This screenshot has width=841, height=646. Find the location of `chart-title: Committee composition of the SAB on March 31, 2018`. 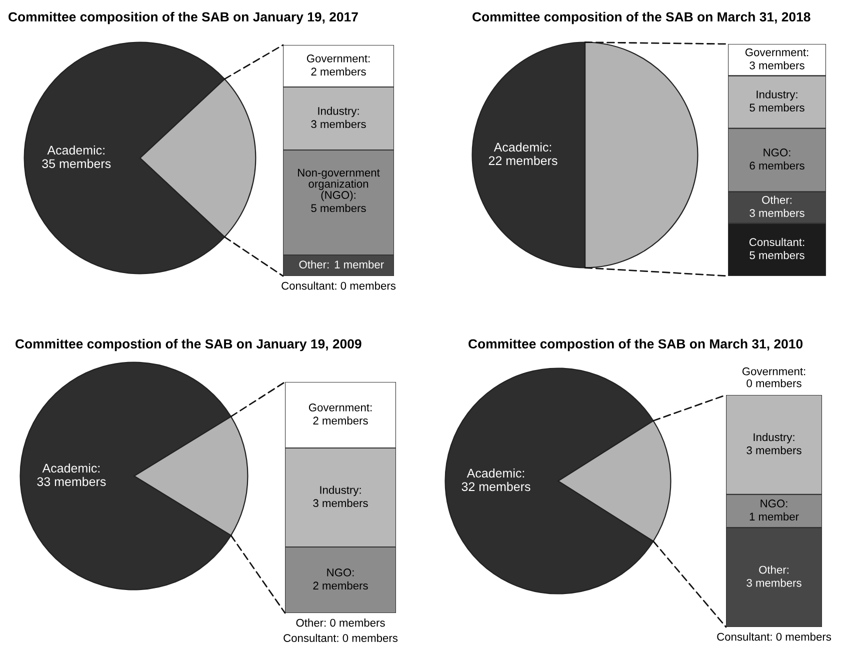

chart-title: Committee composition of the SAB on March 31, 2018 is located at coordinates (641, 18).